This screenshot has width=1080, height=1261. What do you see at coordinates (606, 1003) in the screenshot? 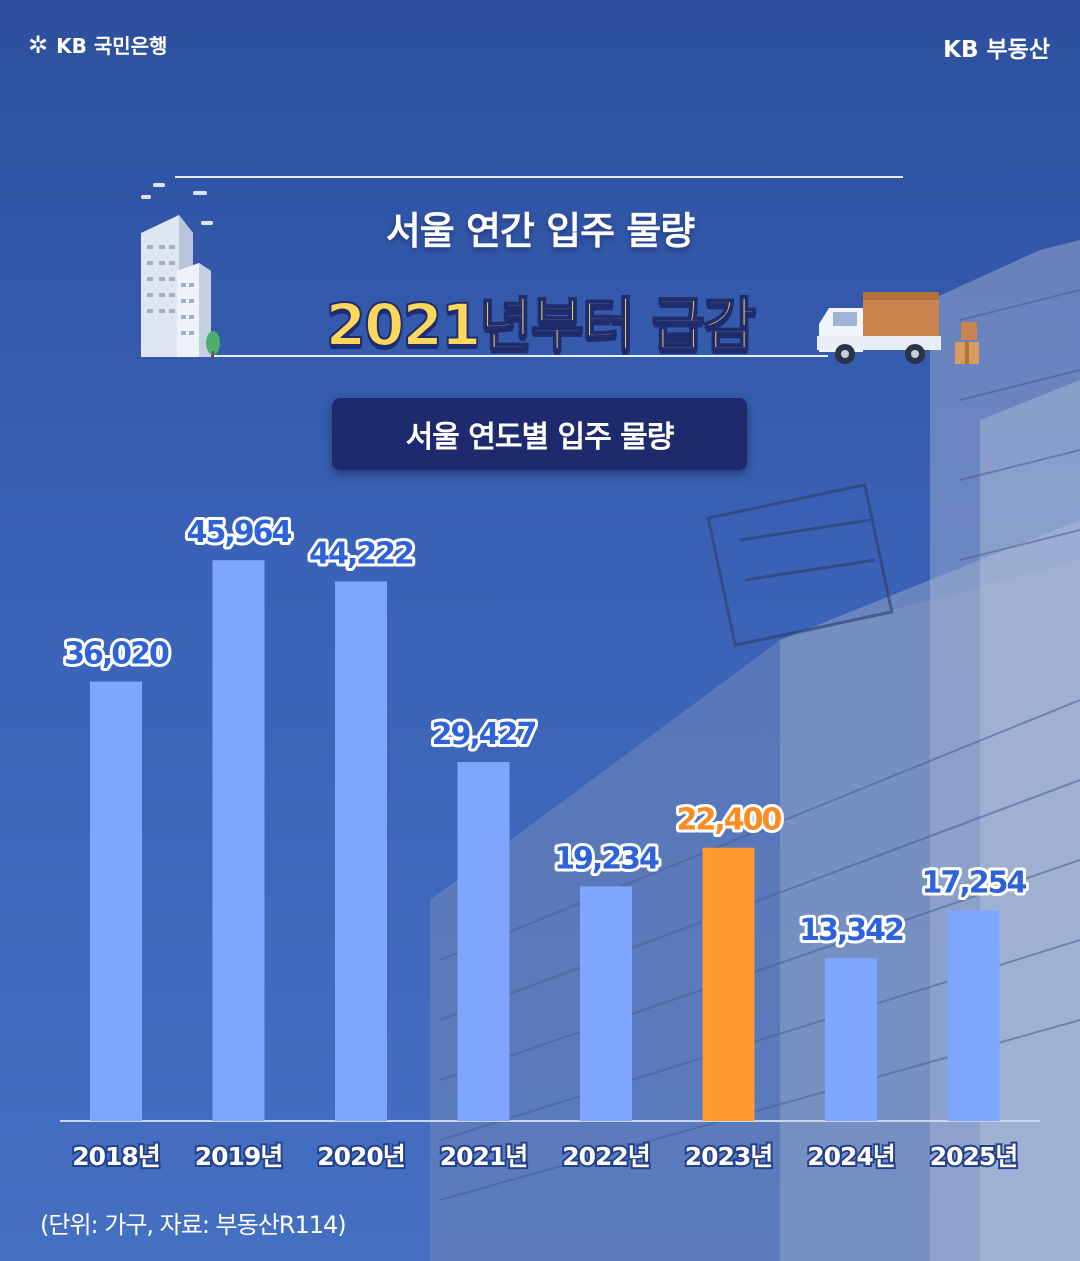
I see `bar-2022년` at bounding box center [606, 1003].